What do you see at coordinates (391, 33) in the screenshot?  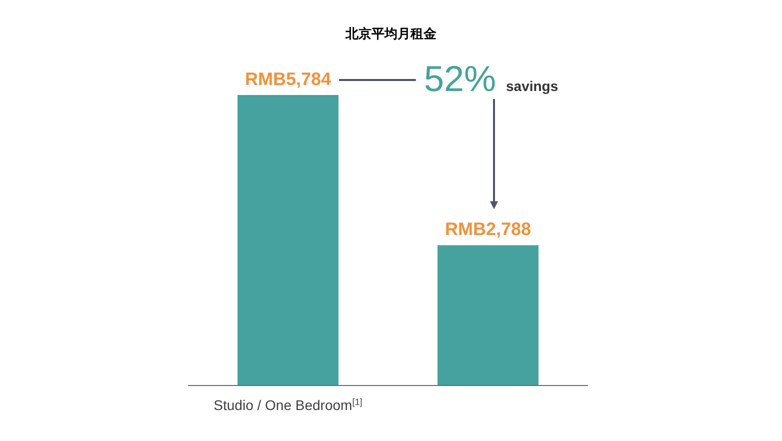 I see `chart-title: 北京平均月租金` at bounding box center [391, 33].